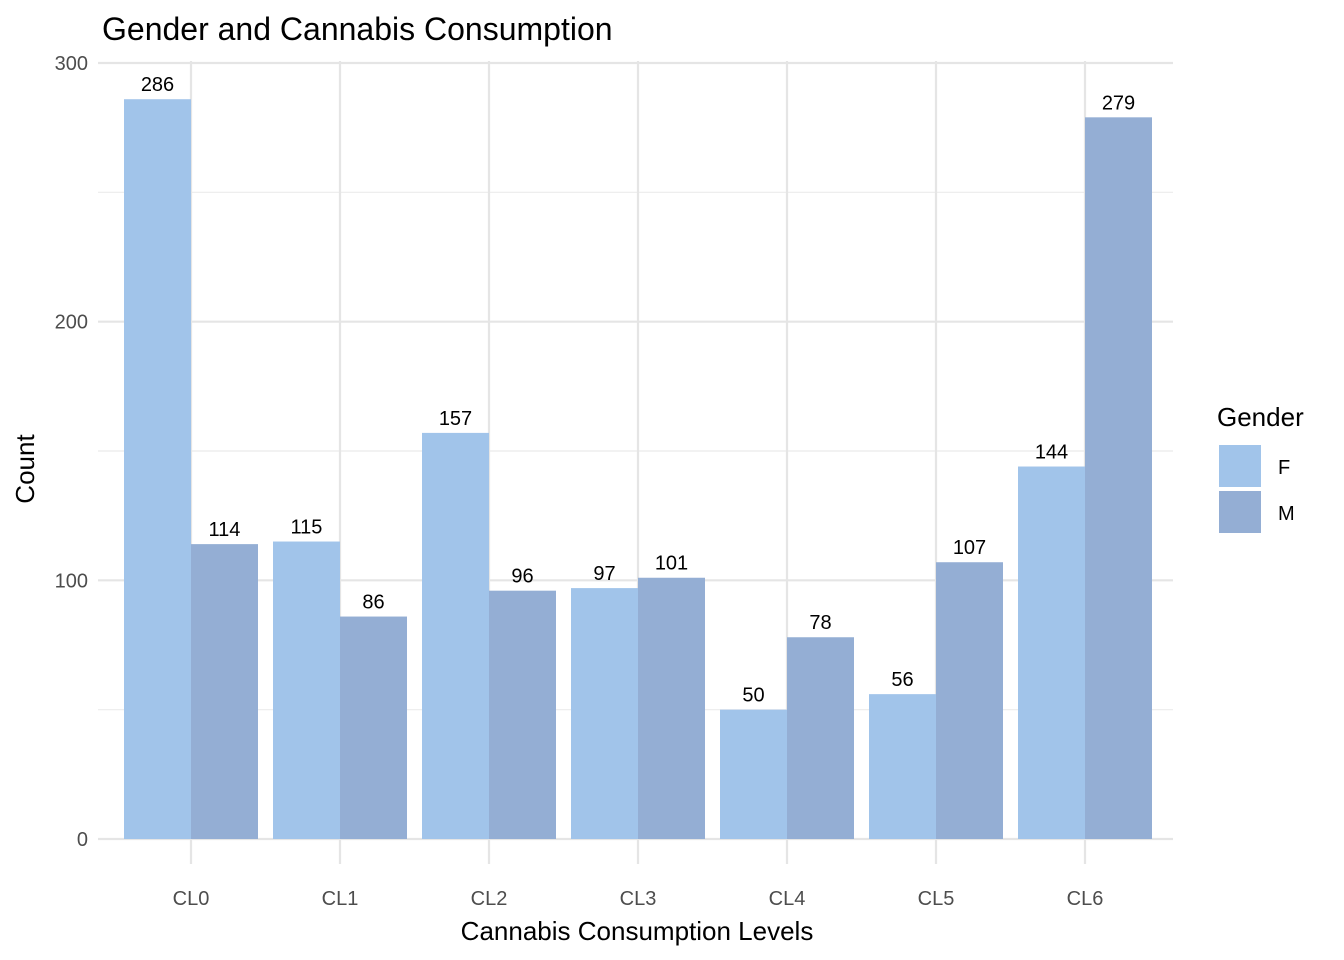 Image resolution: width=1344 pixels, height=960 pixels. I want to click on bar-CL3-M, so click(671, 708).